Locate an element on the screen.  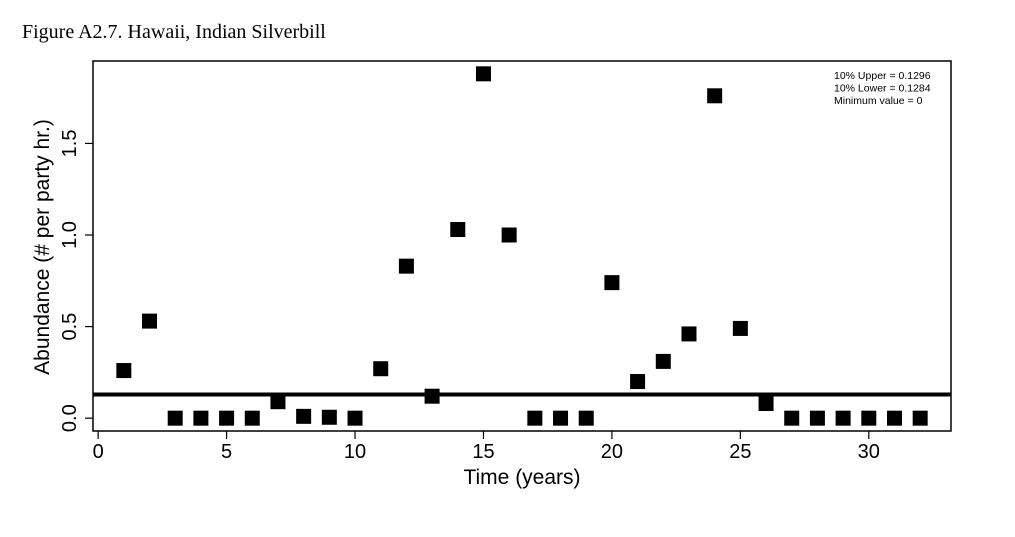
y-tick-label-0.0: 0.0 is located at coordinates (70, 418).